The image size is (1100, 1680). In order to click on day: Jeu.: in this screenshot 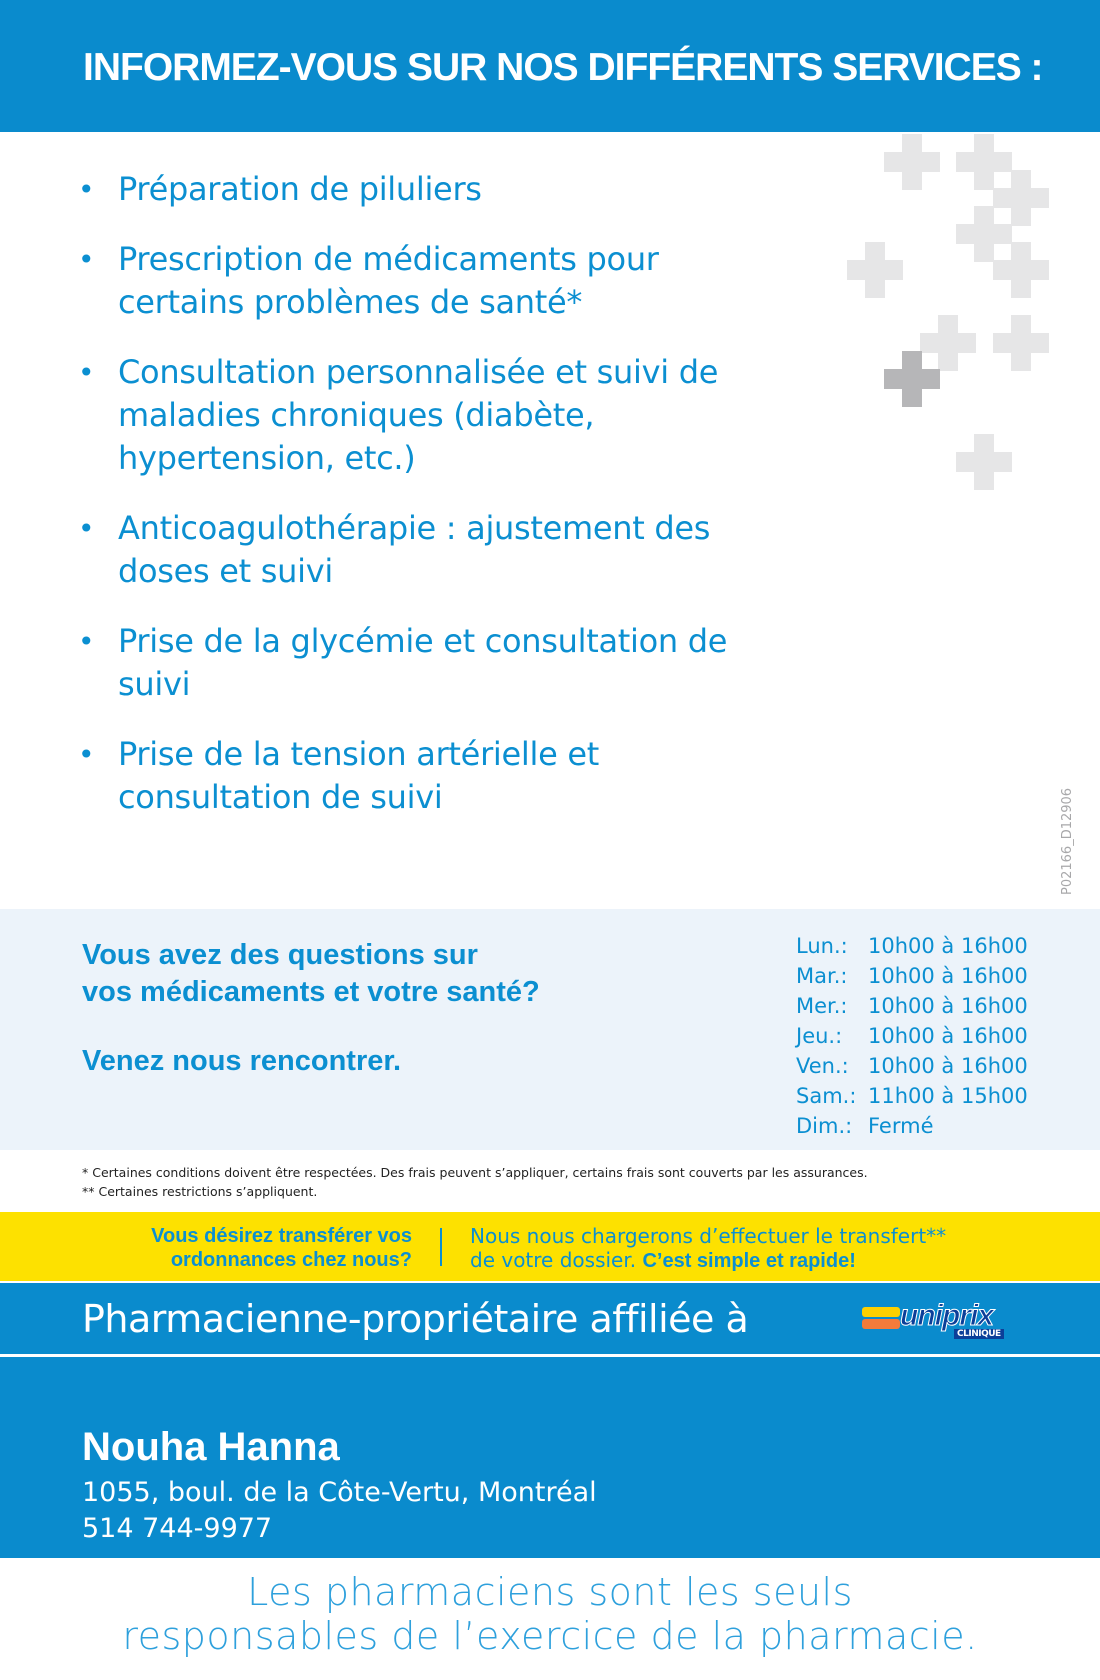, I will do `click(819, 1036)`.